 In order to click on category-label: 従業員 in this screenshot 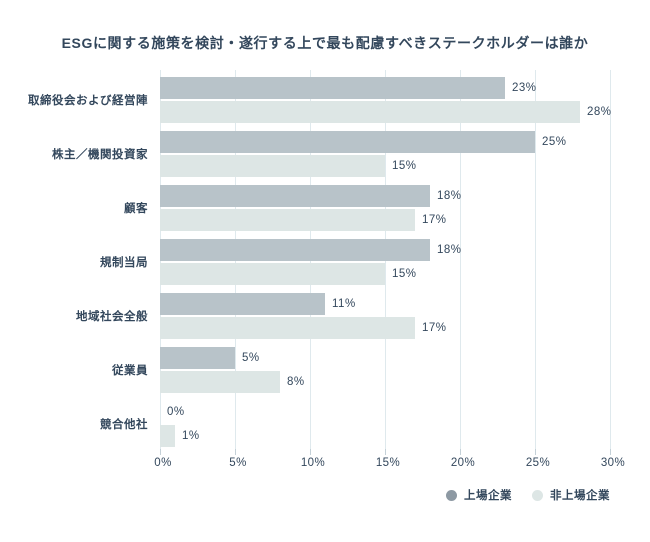, I will do `click(130, 371)`.